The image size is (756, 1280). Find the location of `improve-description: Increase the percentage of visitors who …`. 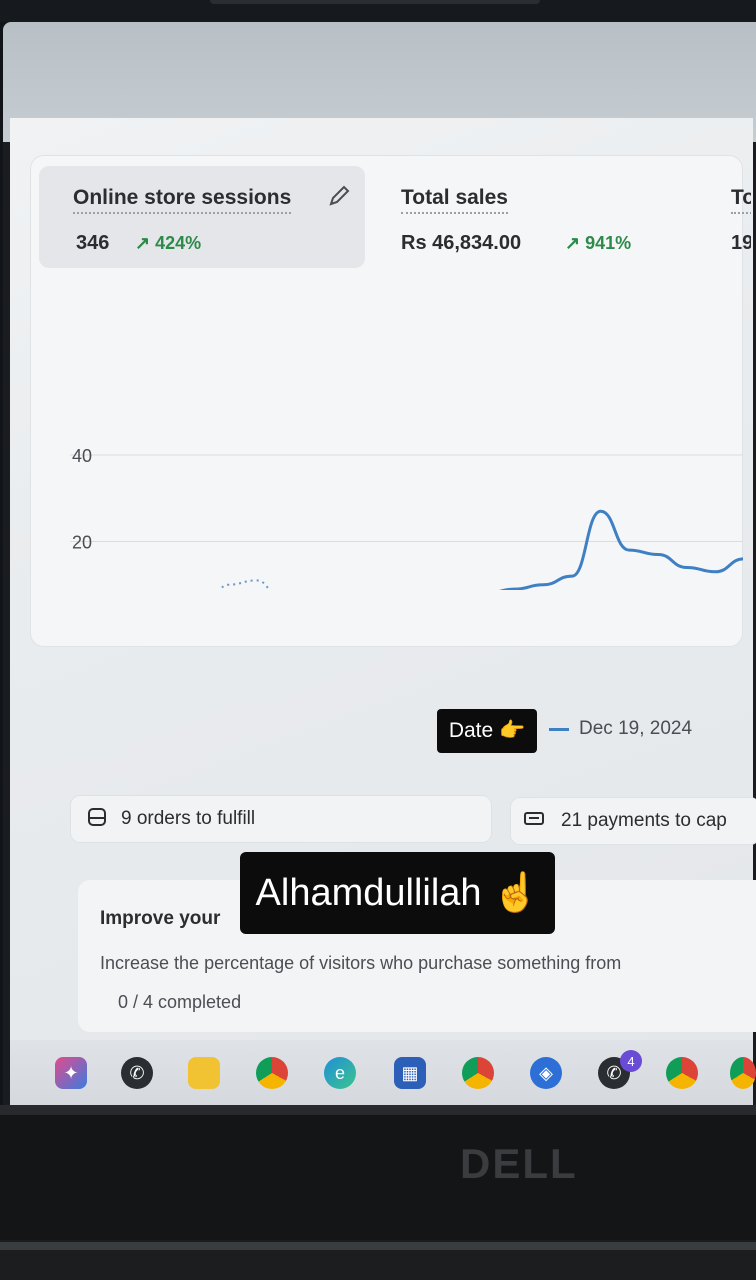

improve-description: Increase the percentage of visitors who … is located at coordinates (361, 963).